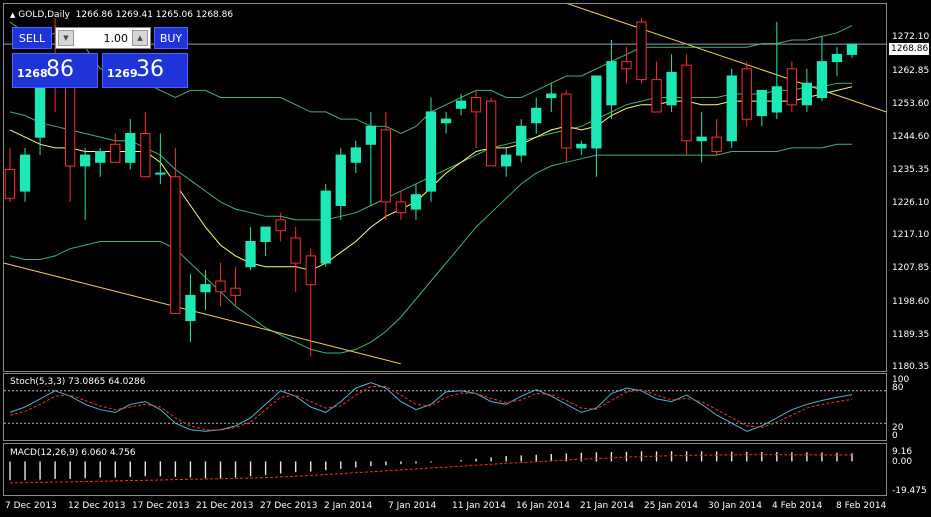 The width and height of the screenshot is (931, 517). Describe the element at coordinates (32, 38) in the screenshot. I see `sell-button: SELL` at that location.